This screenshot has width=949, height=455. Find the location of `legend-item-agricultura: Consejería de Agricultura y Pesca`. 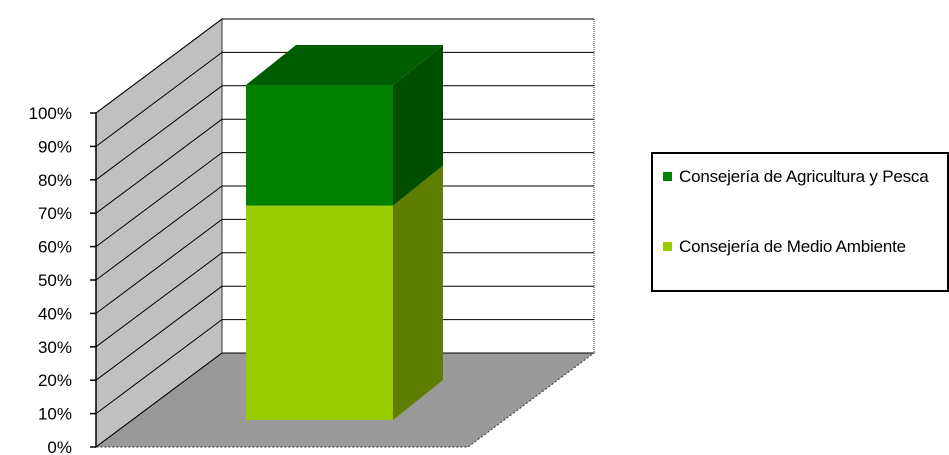

legend-item-agricultura: Consejería de Agricultura y Pesca is located at coordinates (805, 177).